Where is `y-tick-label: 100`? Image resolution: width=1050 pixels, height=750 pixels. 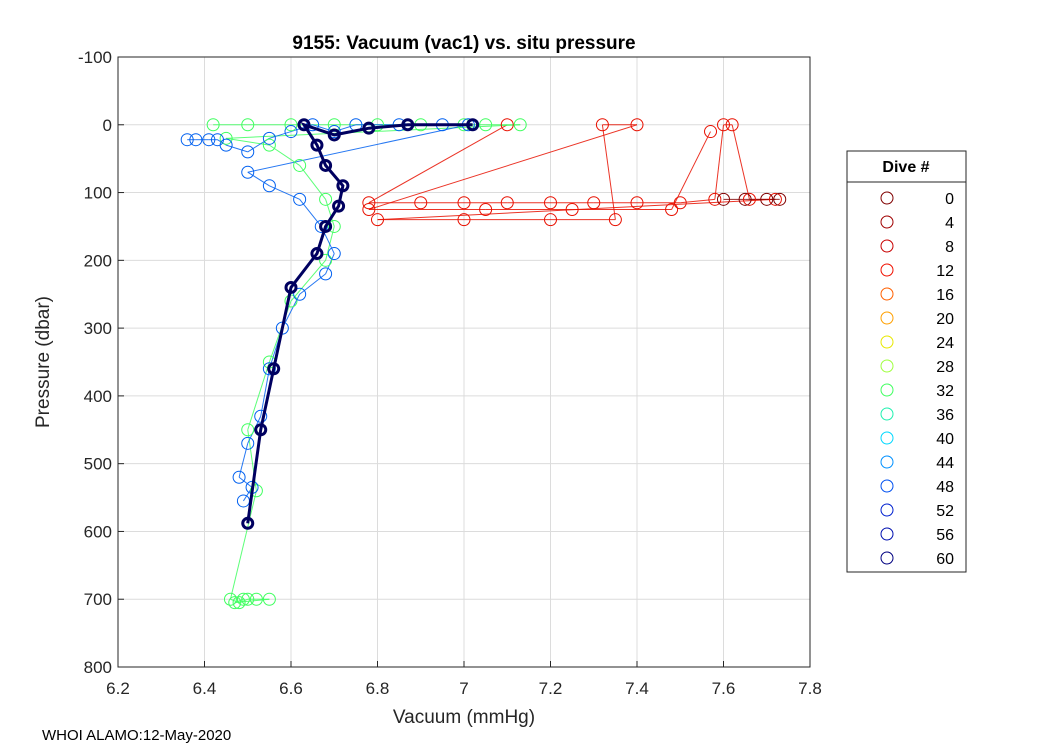 y-tick-label: 100 is located at coordinates (98, 193).